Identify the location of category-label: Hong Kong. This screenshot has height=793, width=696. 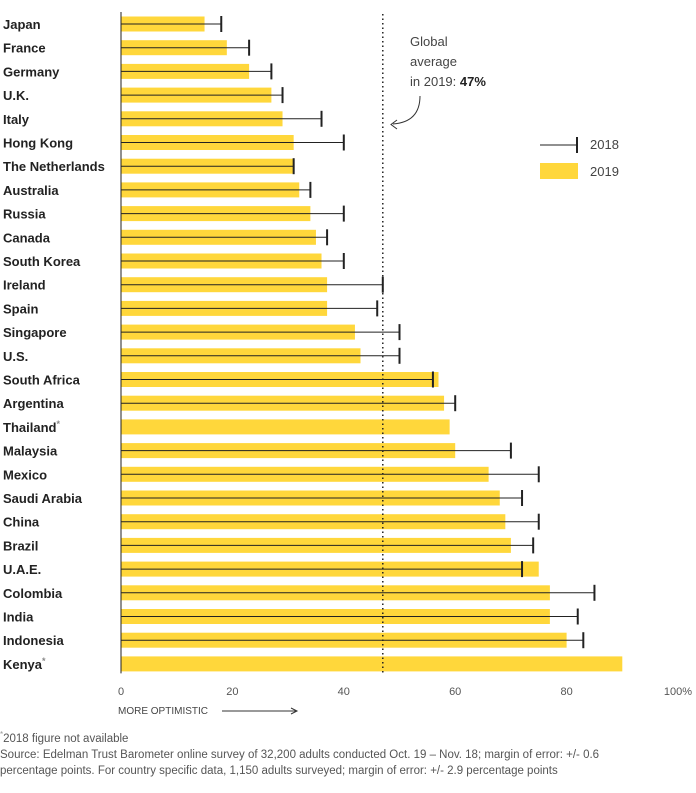
(38, 143).